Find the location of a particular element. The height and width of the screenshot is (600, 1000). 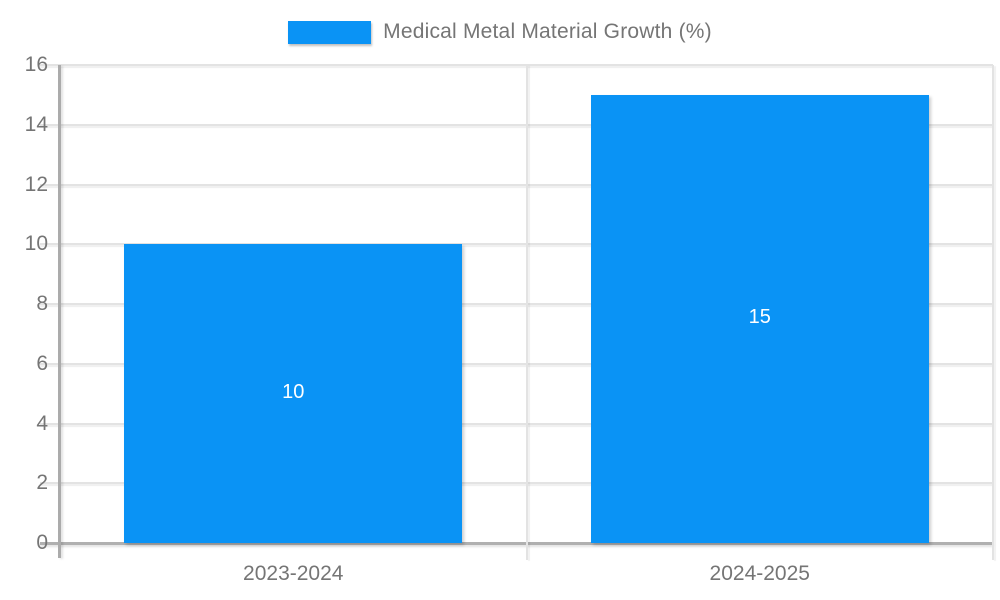

category-separator is located at coordinates (526, 312).